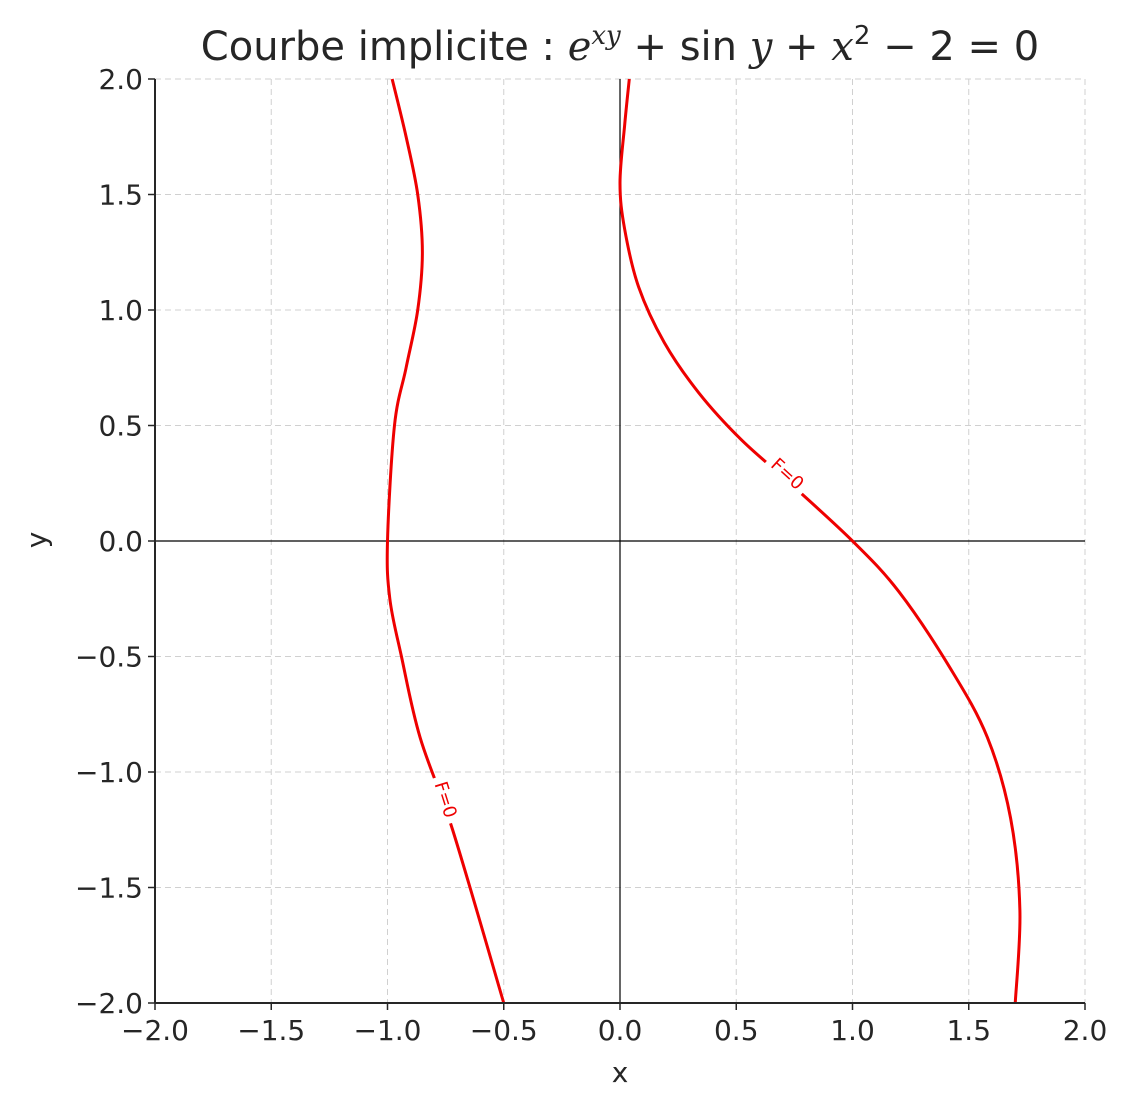 This screenshot has width=1131, height=1110. I want to click on x-axis-label: x, so click(620, 1072).